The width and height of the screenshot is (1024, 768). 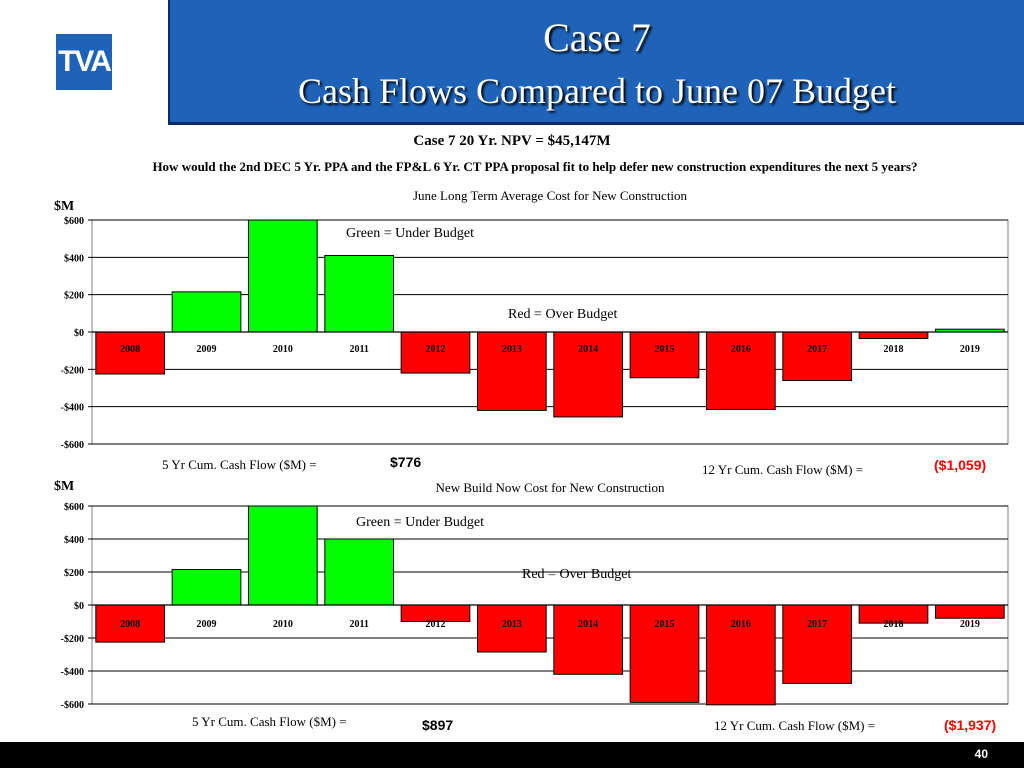 What do you see at coordinates (405, 462) in the screenshot?
I see `cum5-value: $776` at bounding box center [405, 462].